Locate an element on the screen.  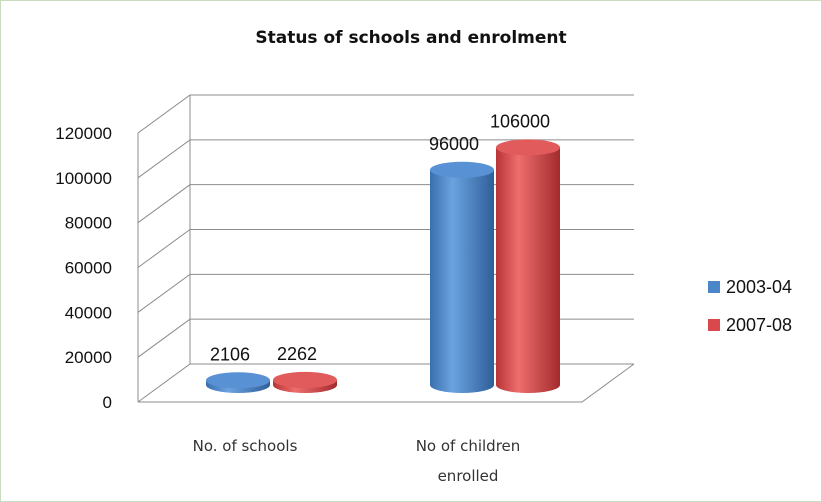
y-tick-label: 100000 is located at coordinates (83, 178).